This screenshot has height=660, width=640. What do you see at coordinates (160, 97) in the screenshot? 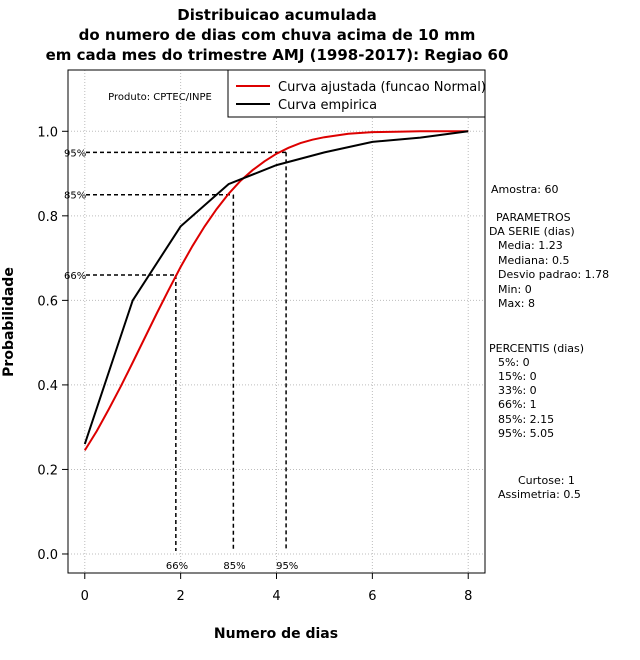
I see `product-label: Produto: CPTEC/INPE` at bounding box center [160, 97].